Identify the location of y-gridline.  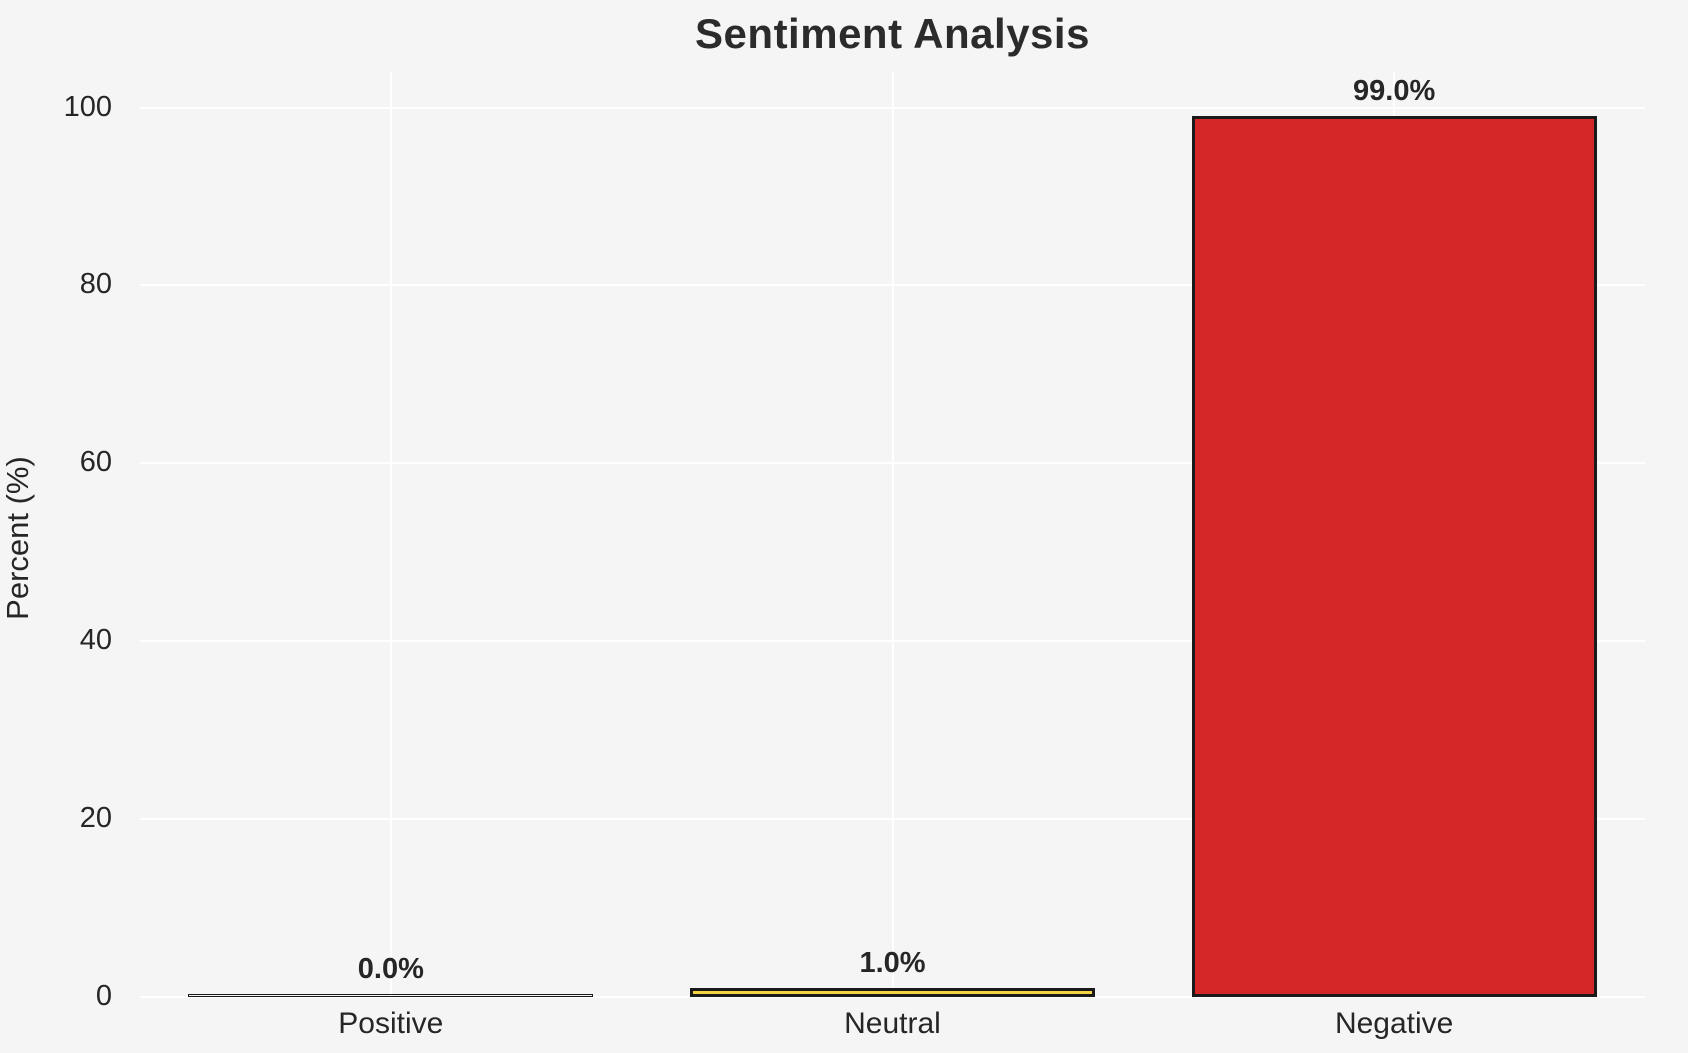
(892, 997).